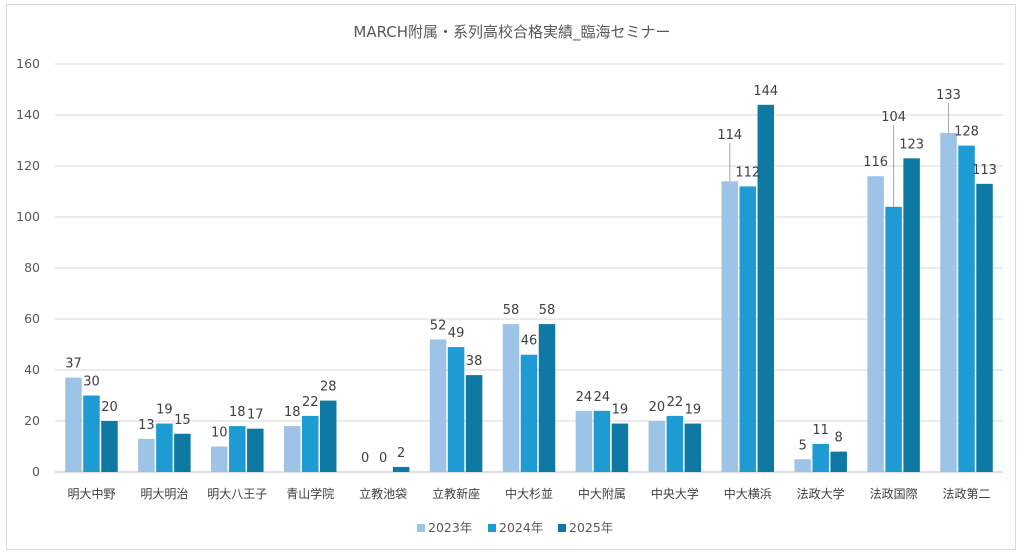 The image size is (1024, 556). What do you see at coordinates (328, 387) in the screenshot?
I see `data-label: 28` at bounding box center [328, 387].